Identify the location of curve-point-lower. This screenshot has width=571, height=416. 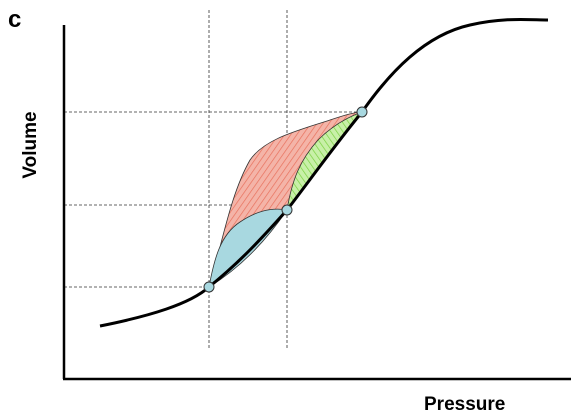
(209, 287).